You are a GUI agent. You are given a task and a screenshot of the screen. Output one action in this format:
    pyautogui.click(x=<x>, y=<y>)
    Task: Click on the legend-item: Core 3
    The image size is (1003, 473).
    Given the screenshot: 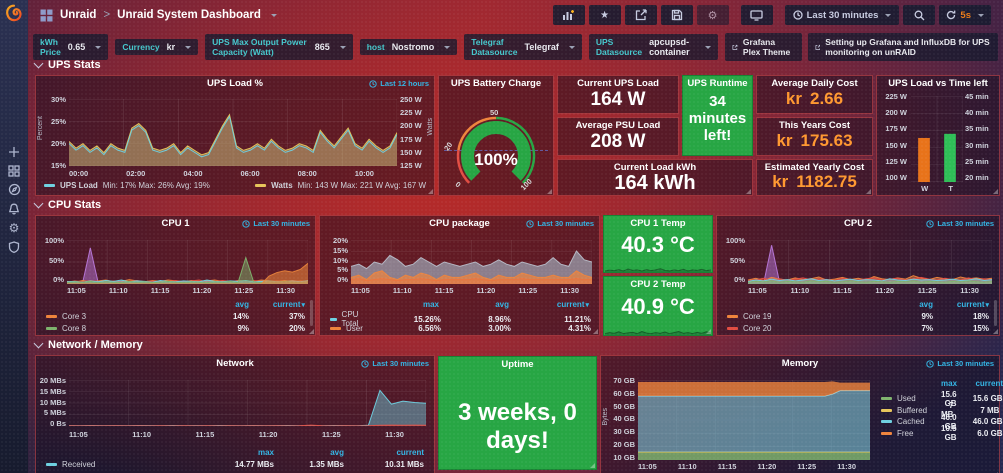 What is the action you would take?
    pyautogui.click(x=122, y=316)
    